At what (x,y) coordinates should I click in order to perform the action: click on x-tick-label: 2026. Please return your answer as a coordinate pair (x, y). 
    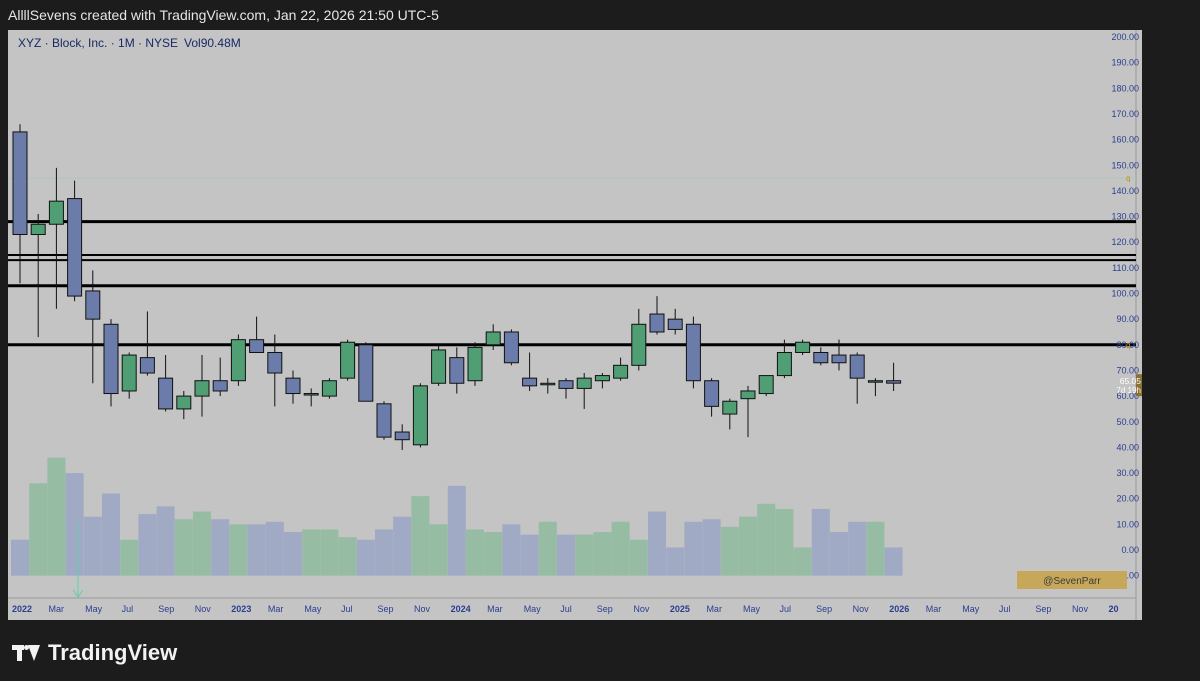
    Looking at the image, I should click on (899, 609).